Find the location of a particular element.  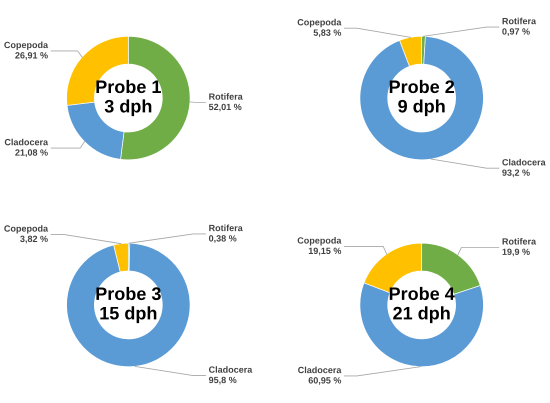

data-label: 0,38 % is located at coordinates (222, 239).